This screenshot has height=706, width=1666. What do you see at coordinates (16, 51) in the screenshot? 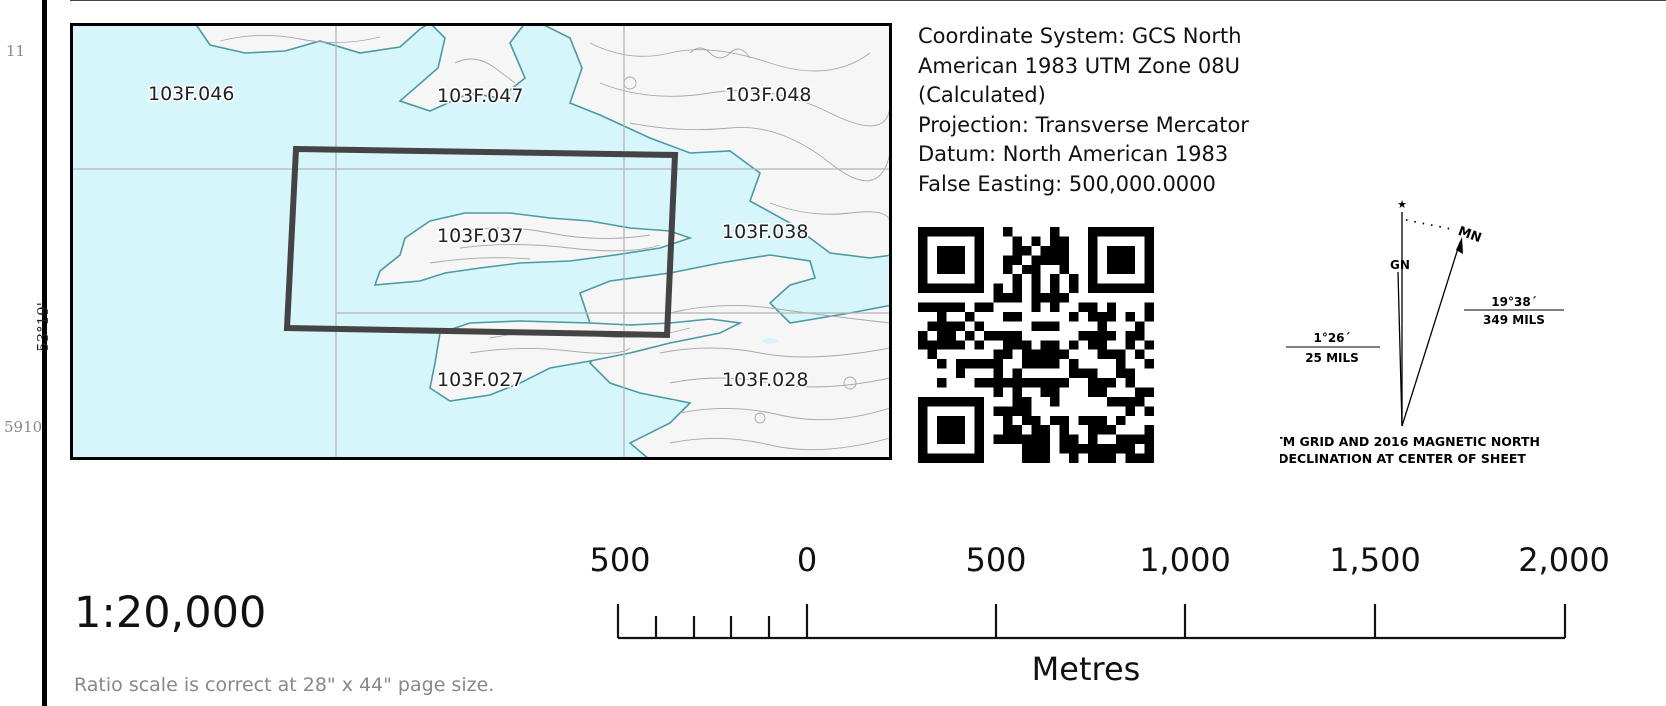
I see `margin-tick-label-top: 11` at bounding box center [16, 51].